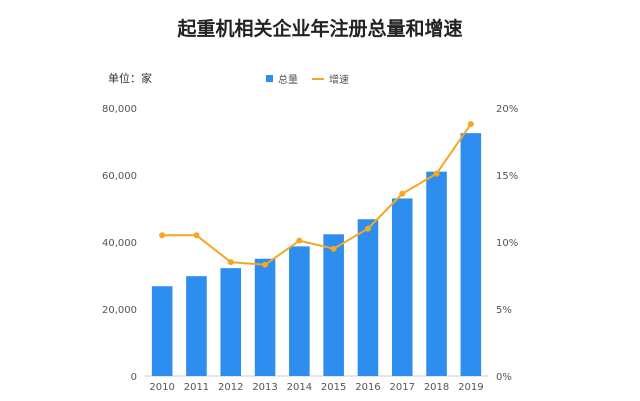 This screenshot has height=401, width=640. What do you see at coordinates (402, 387) in the screenshot?
I see `x-tick-label: 2017` at bounding box center [402, 387].